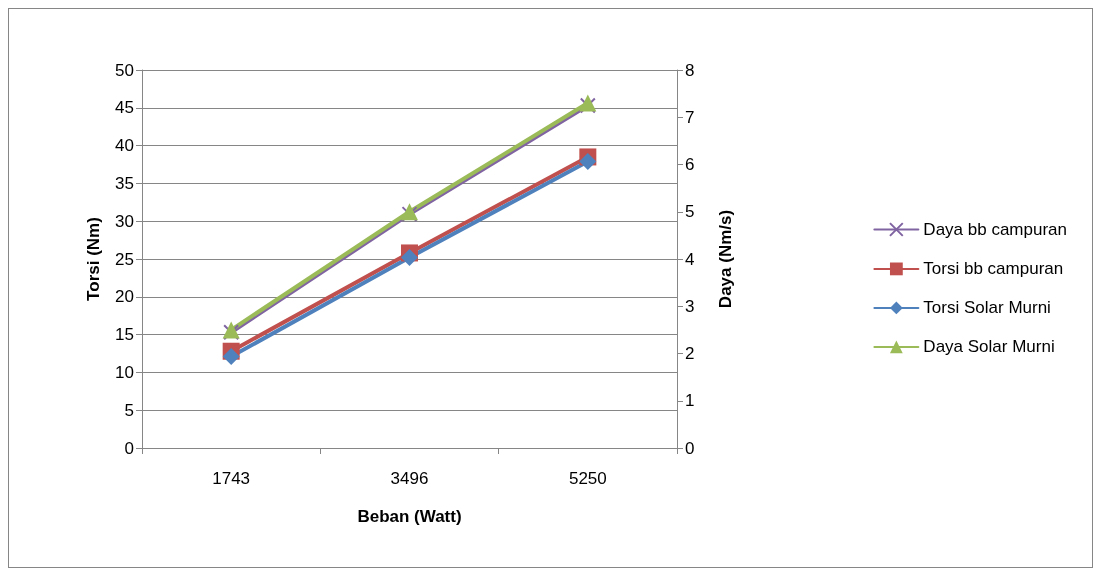 The height and width of the screenshot is (578, 1103). What do you see at coordinates (993, 269) in the screenshot?
I see `legend-label: Torsi bb campuran` at bounding box center [993, 269].